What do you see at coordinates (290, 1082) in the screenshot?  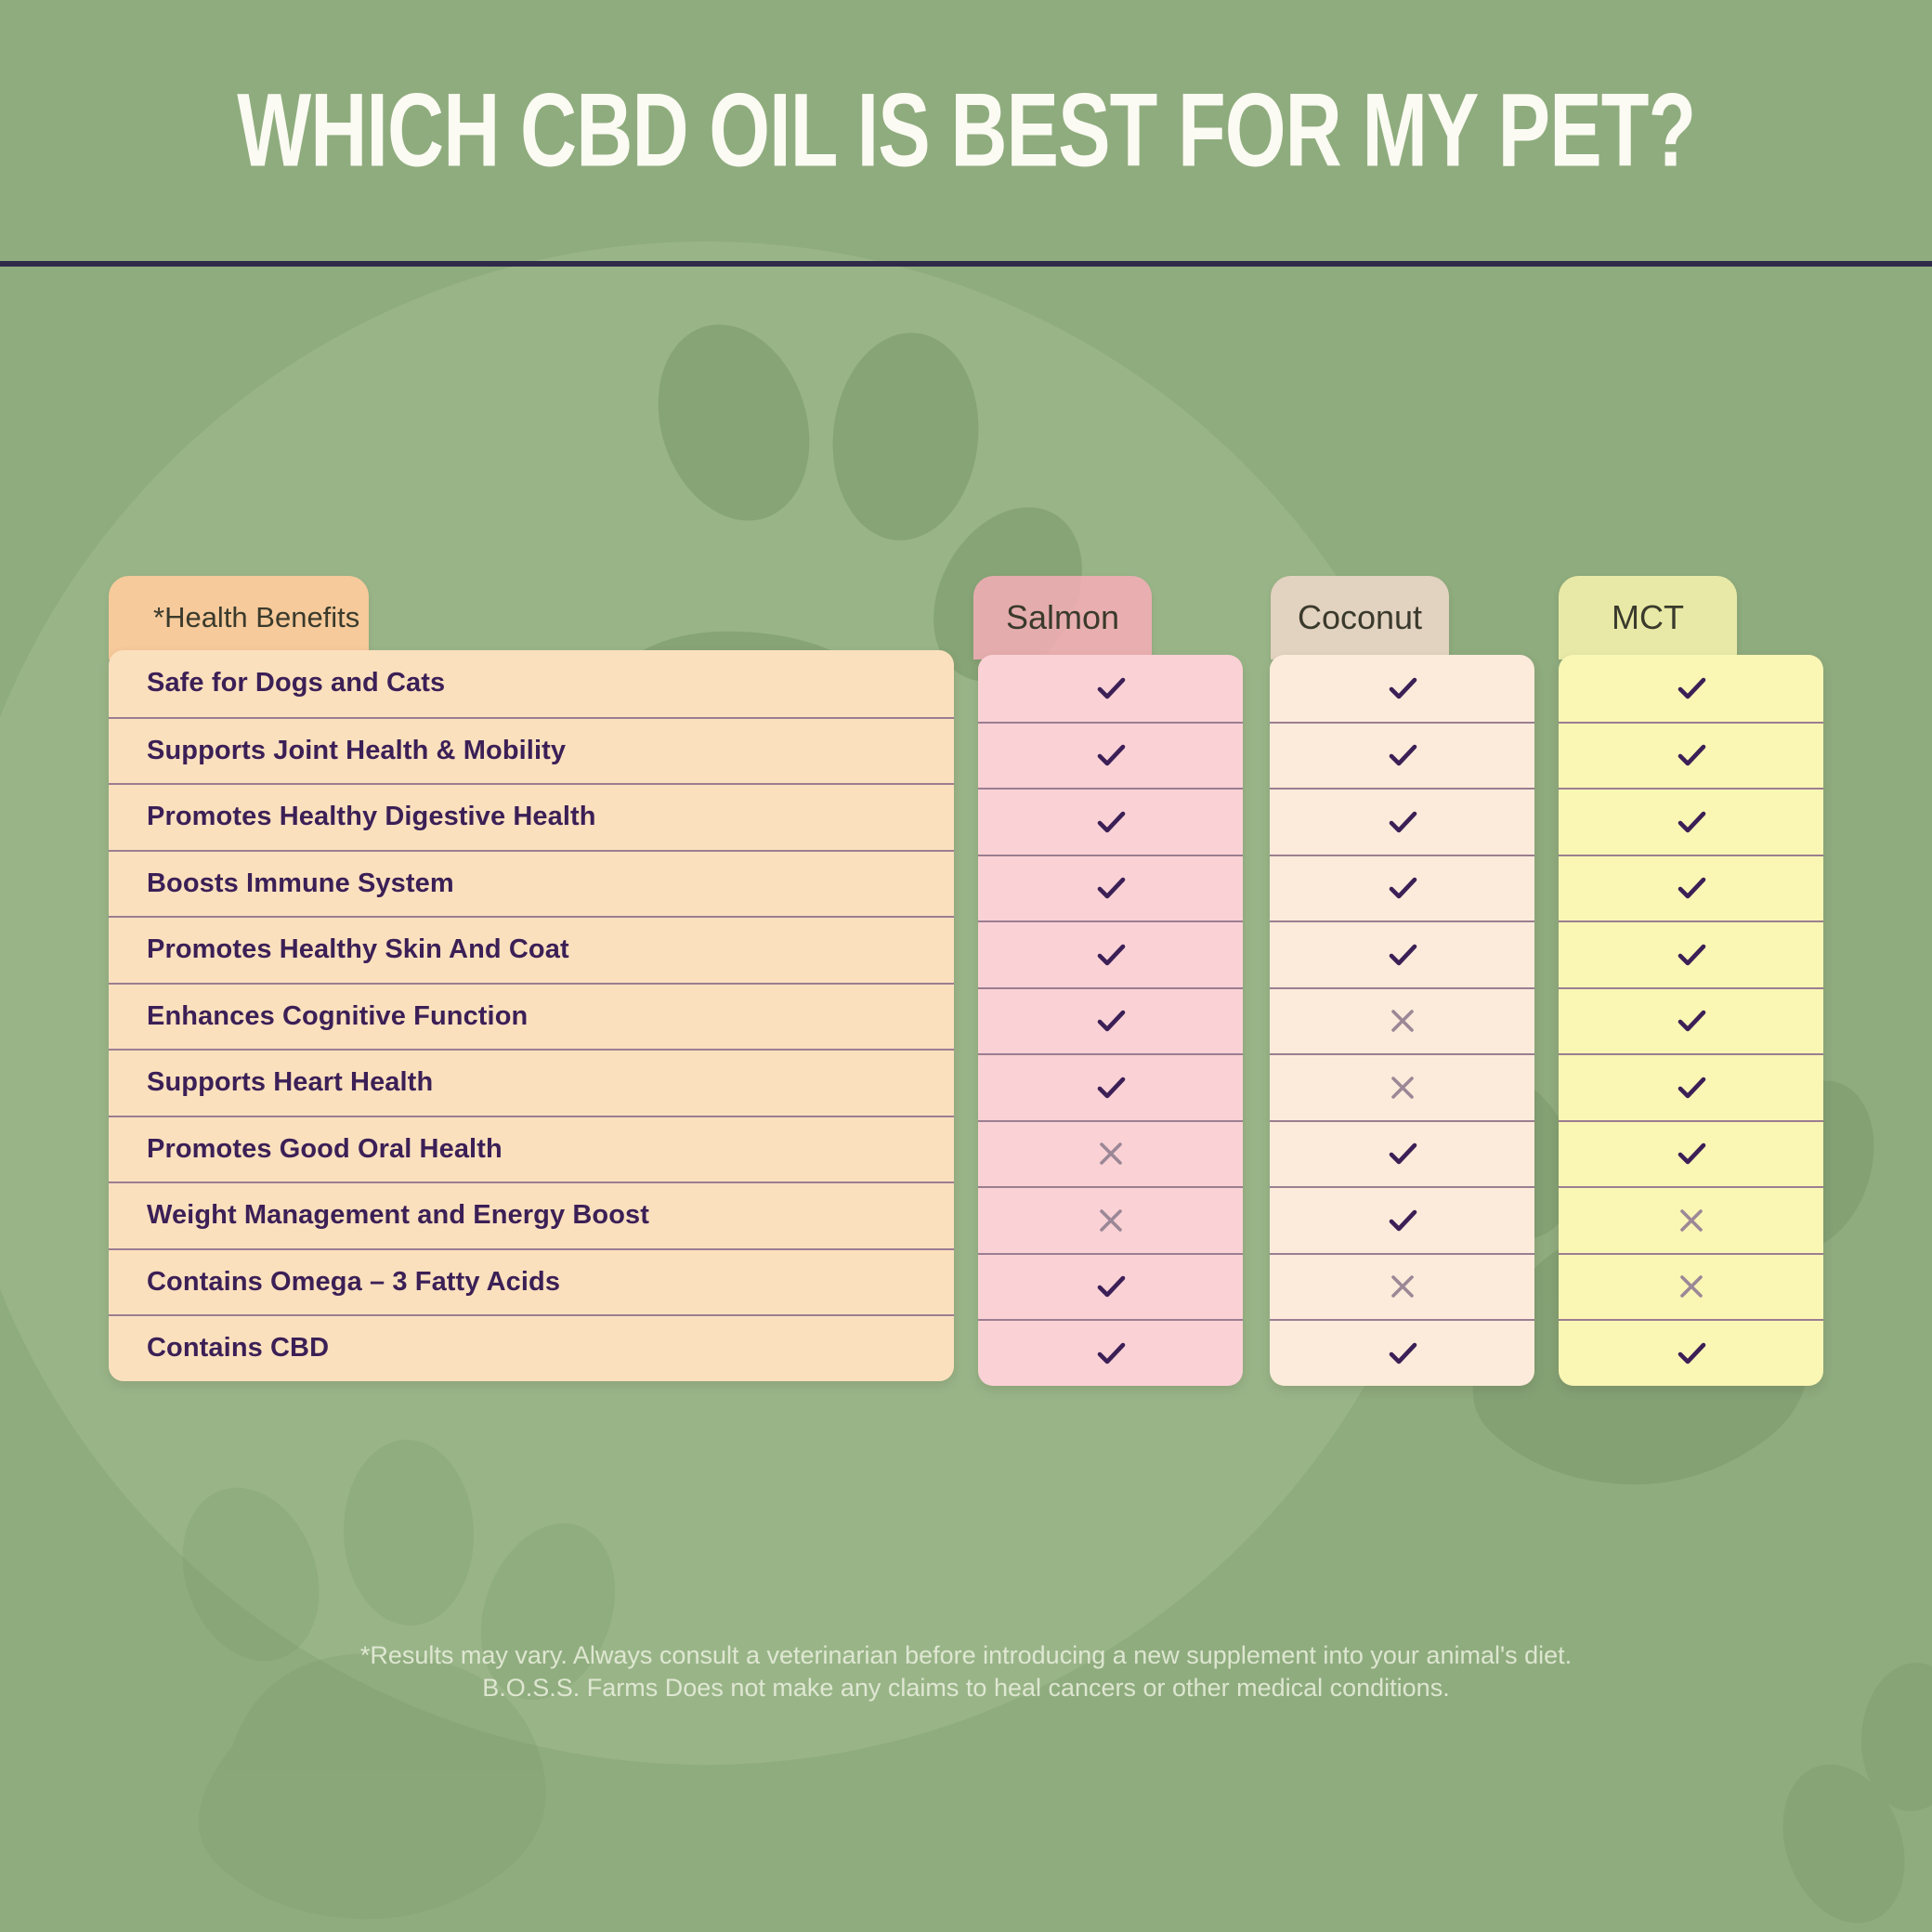 I see `benefit-label: Supports Heart Health` at bounding box center [290, 1082].